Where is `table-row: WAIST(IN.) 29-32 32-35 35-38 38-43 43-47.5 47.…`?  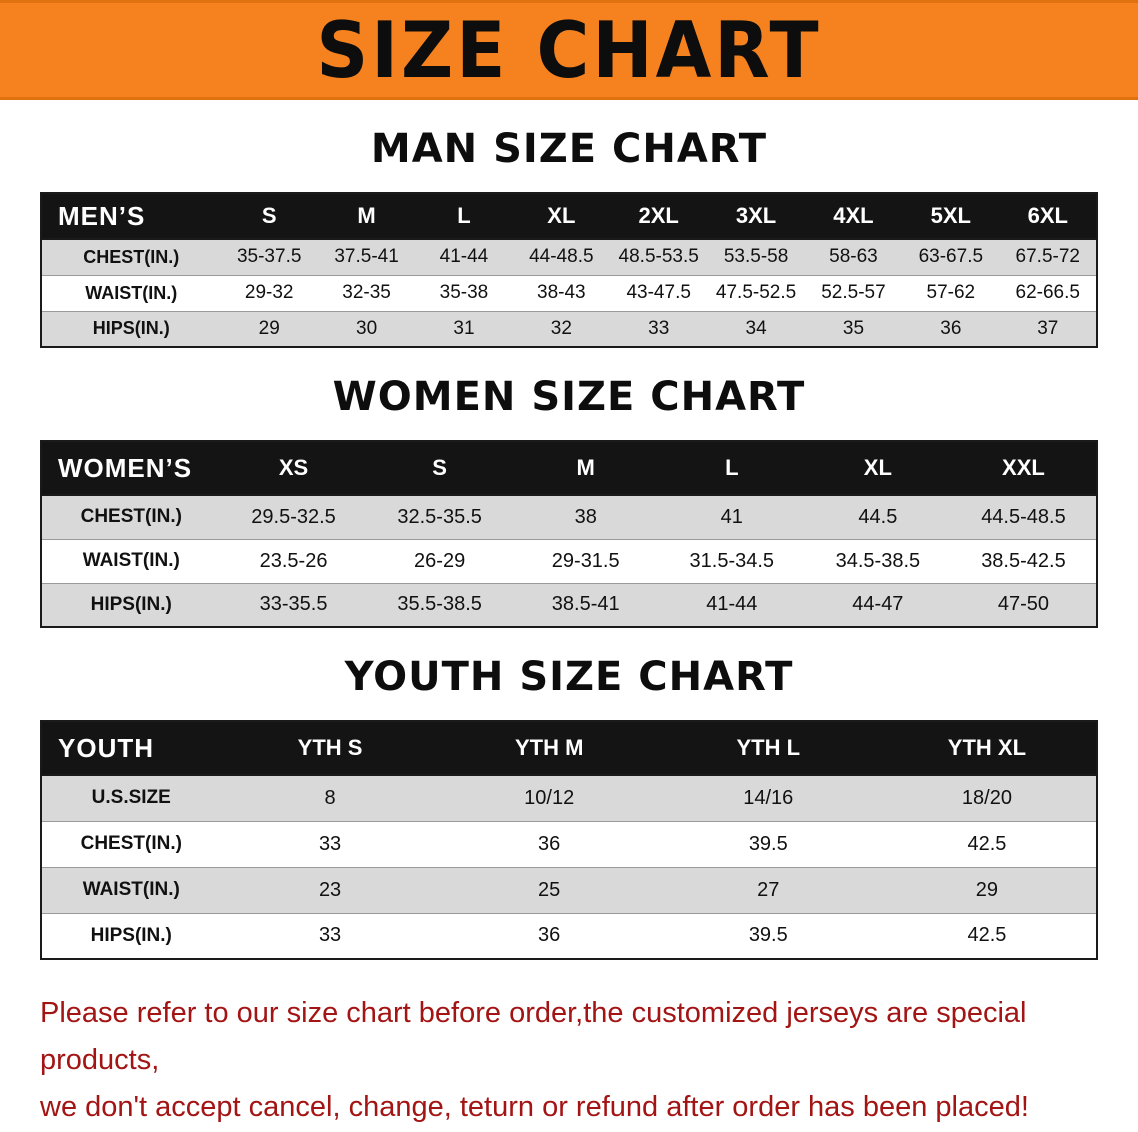
table-row: WAIST(IN.) 29-32 32-35 35-38 38-43 43-47.5 47.… is located at coordinates (569, 293).